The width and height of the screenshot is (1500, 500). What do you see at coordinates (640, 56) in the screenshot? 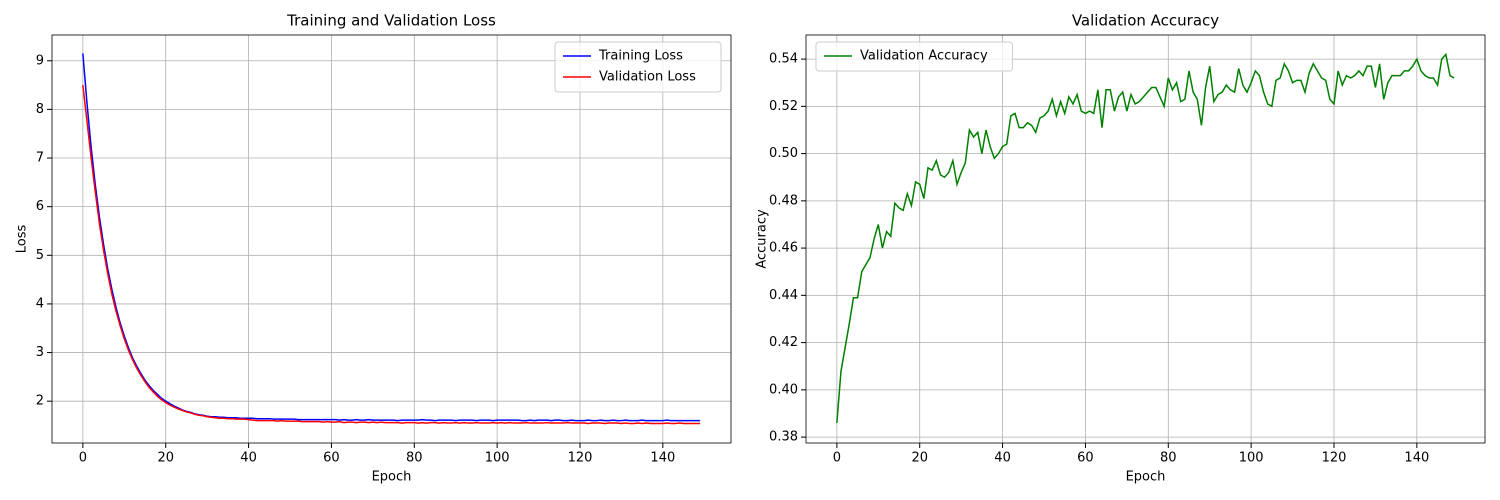
I see `legend-label: Training Loss` at bounding box center [640, 56].